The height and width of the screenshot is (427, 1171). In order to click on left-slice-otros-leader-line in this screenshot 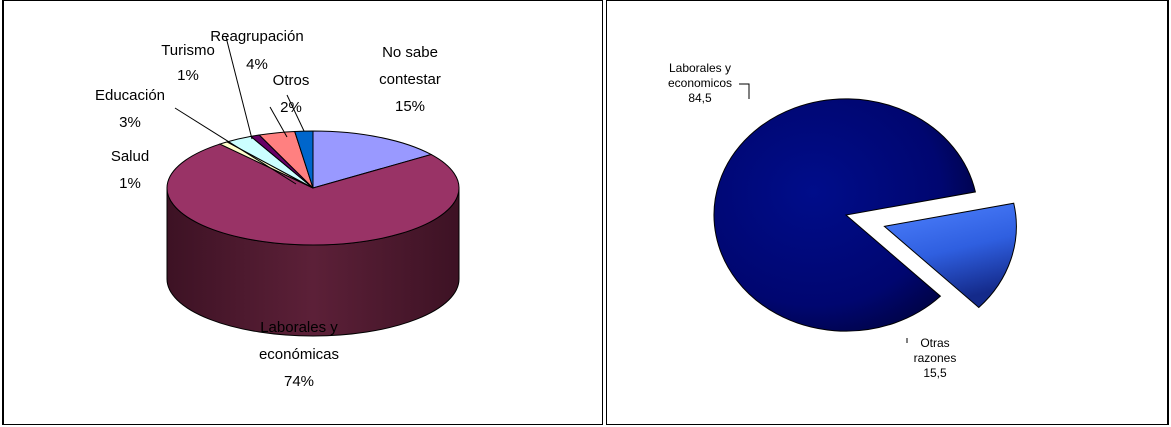, I will do `click(295, 113)`.